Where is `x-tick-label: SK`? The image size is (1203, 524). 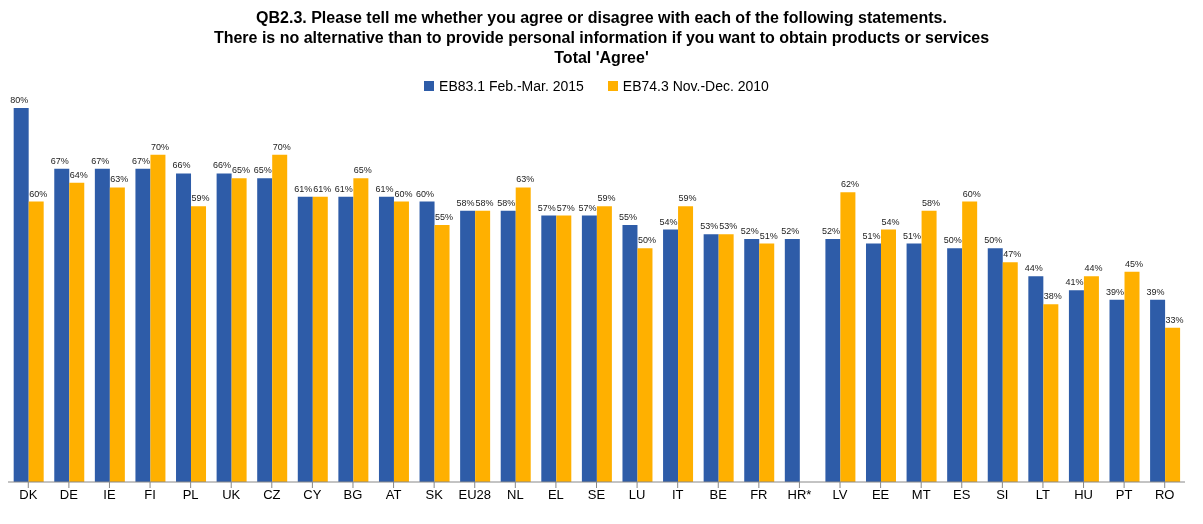
x-tick-label: SK is located at coordinates (434, 495).